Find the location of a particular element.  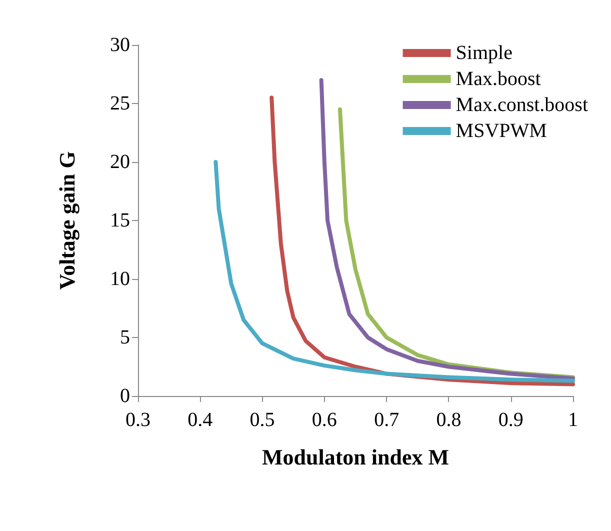

y-tick-label: 10 is located at coordinates (120, 279).